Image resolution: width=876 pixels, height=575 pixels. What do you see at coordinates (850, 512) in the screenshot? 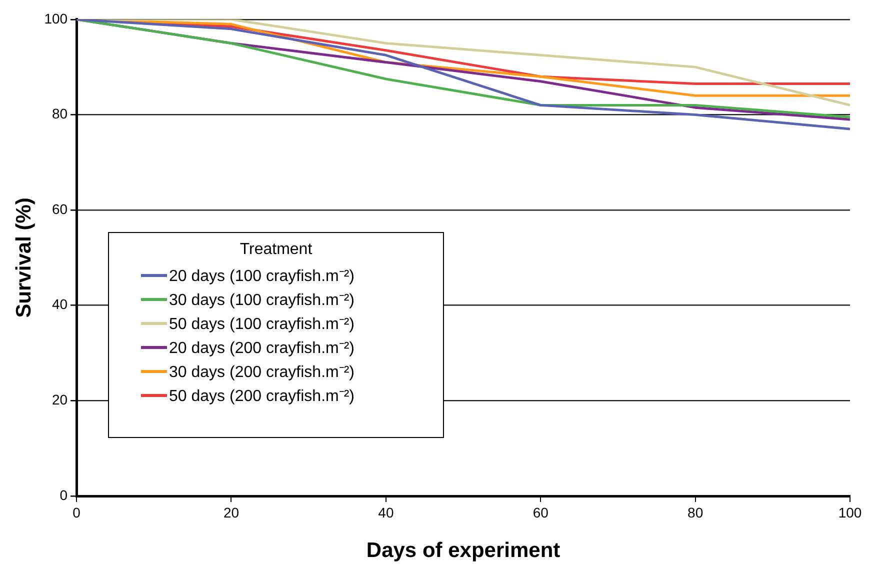
I see `x-tick-label: 100` at bounding box center [850, 512].